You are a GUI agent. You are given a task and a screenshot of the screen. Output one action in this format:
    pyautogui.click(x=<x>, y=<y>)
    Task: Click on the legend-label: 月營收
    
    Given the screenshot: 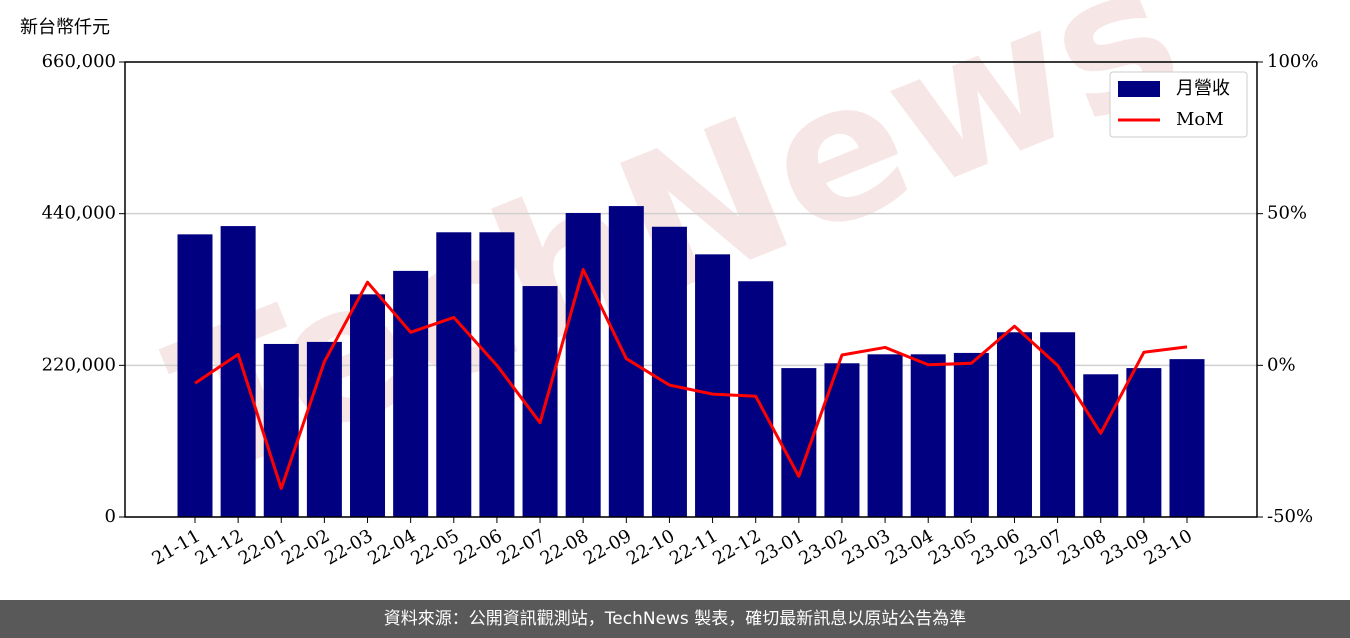 What is the action you would take?
    pyautogui.click(x=1203, y=88)
    